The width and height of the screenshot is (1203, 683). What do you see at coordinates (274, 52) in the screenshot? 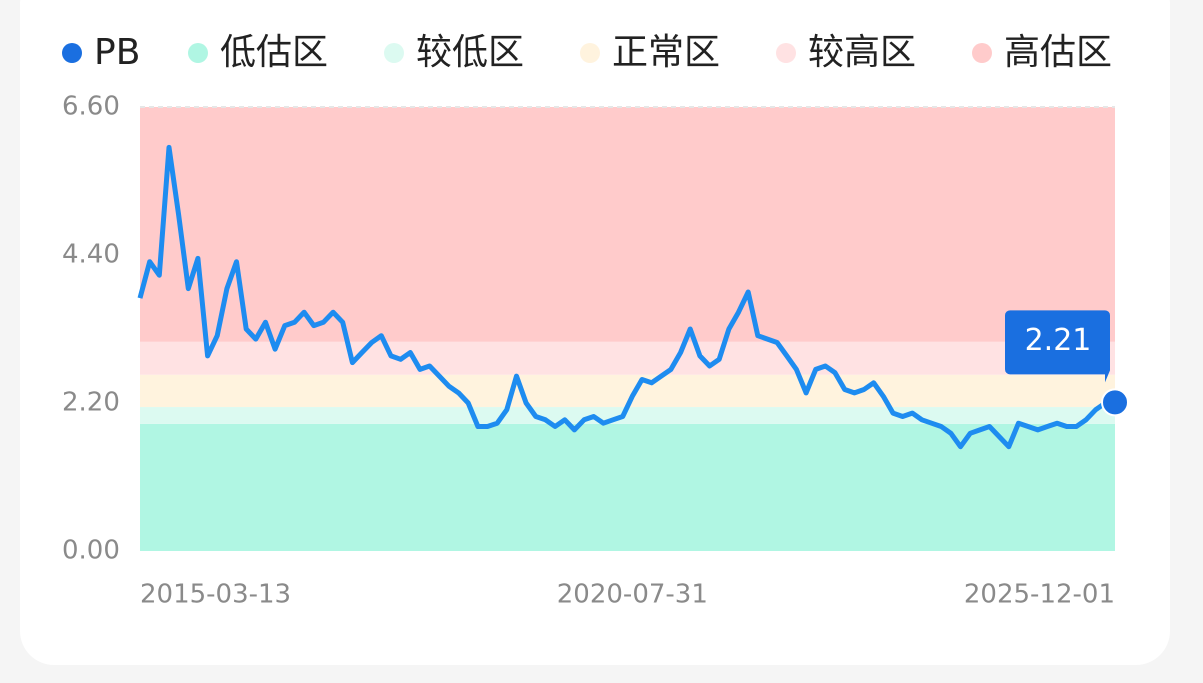
I see `legend-label: 低估区` at bounding box center [274, 52].